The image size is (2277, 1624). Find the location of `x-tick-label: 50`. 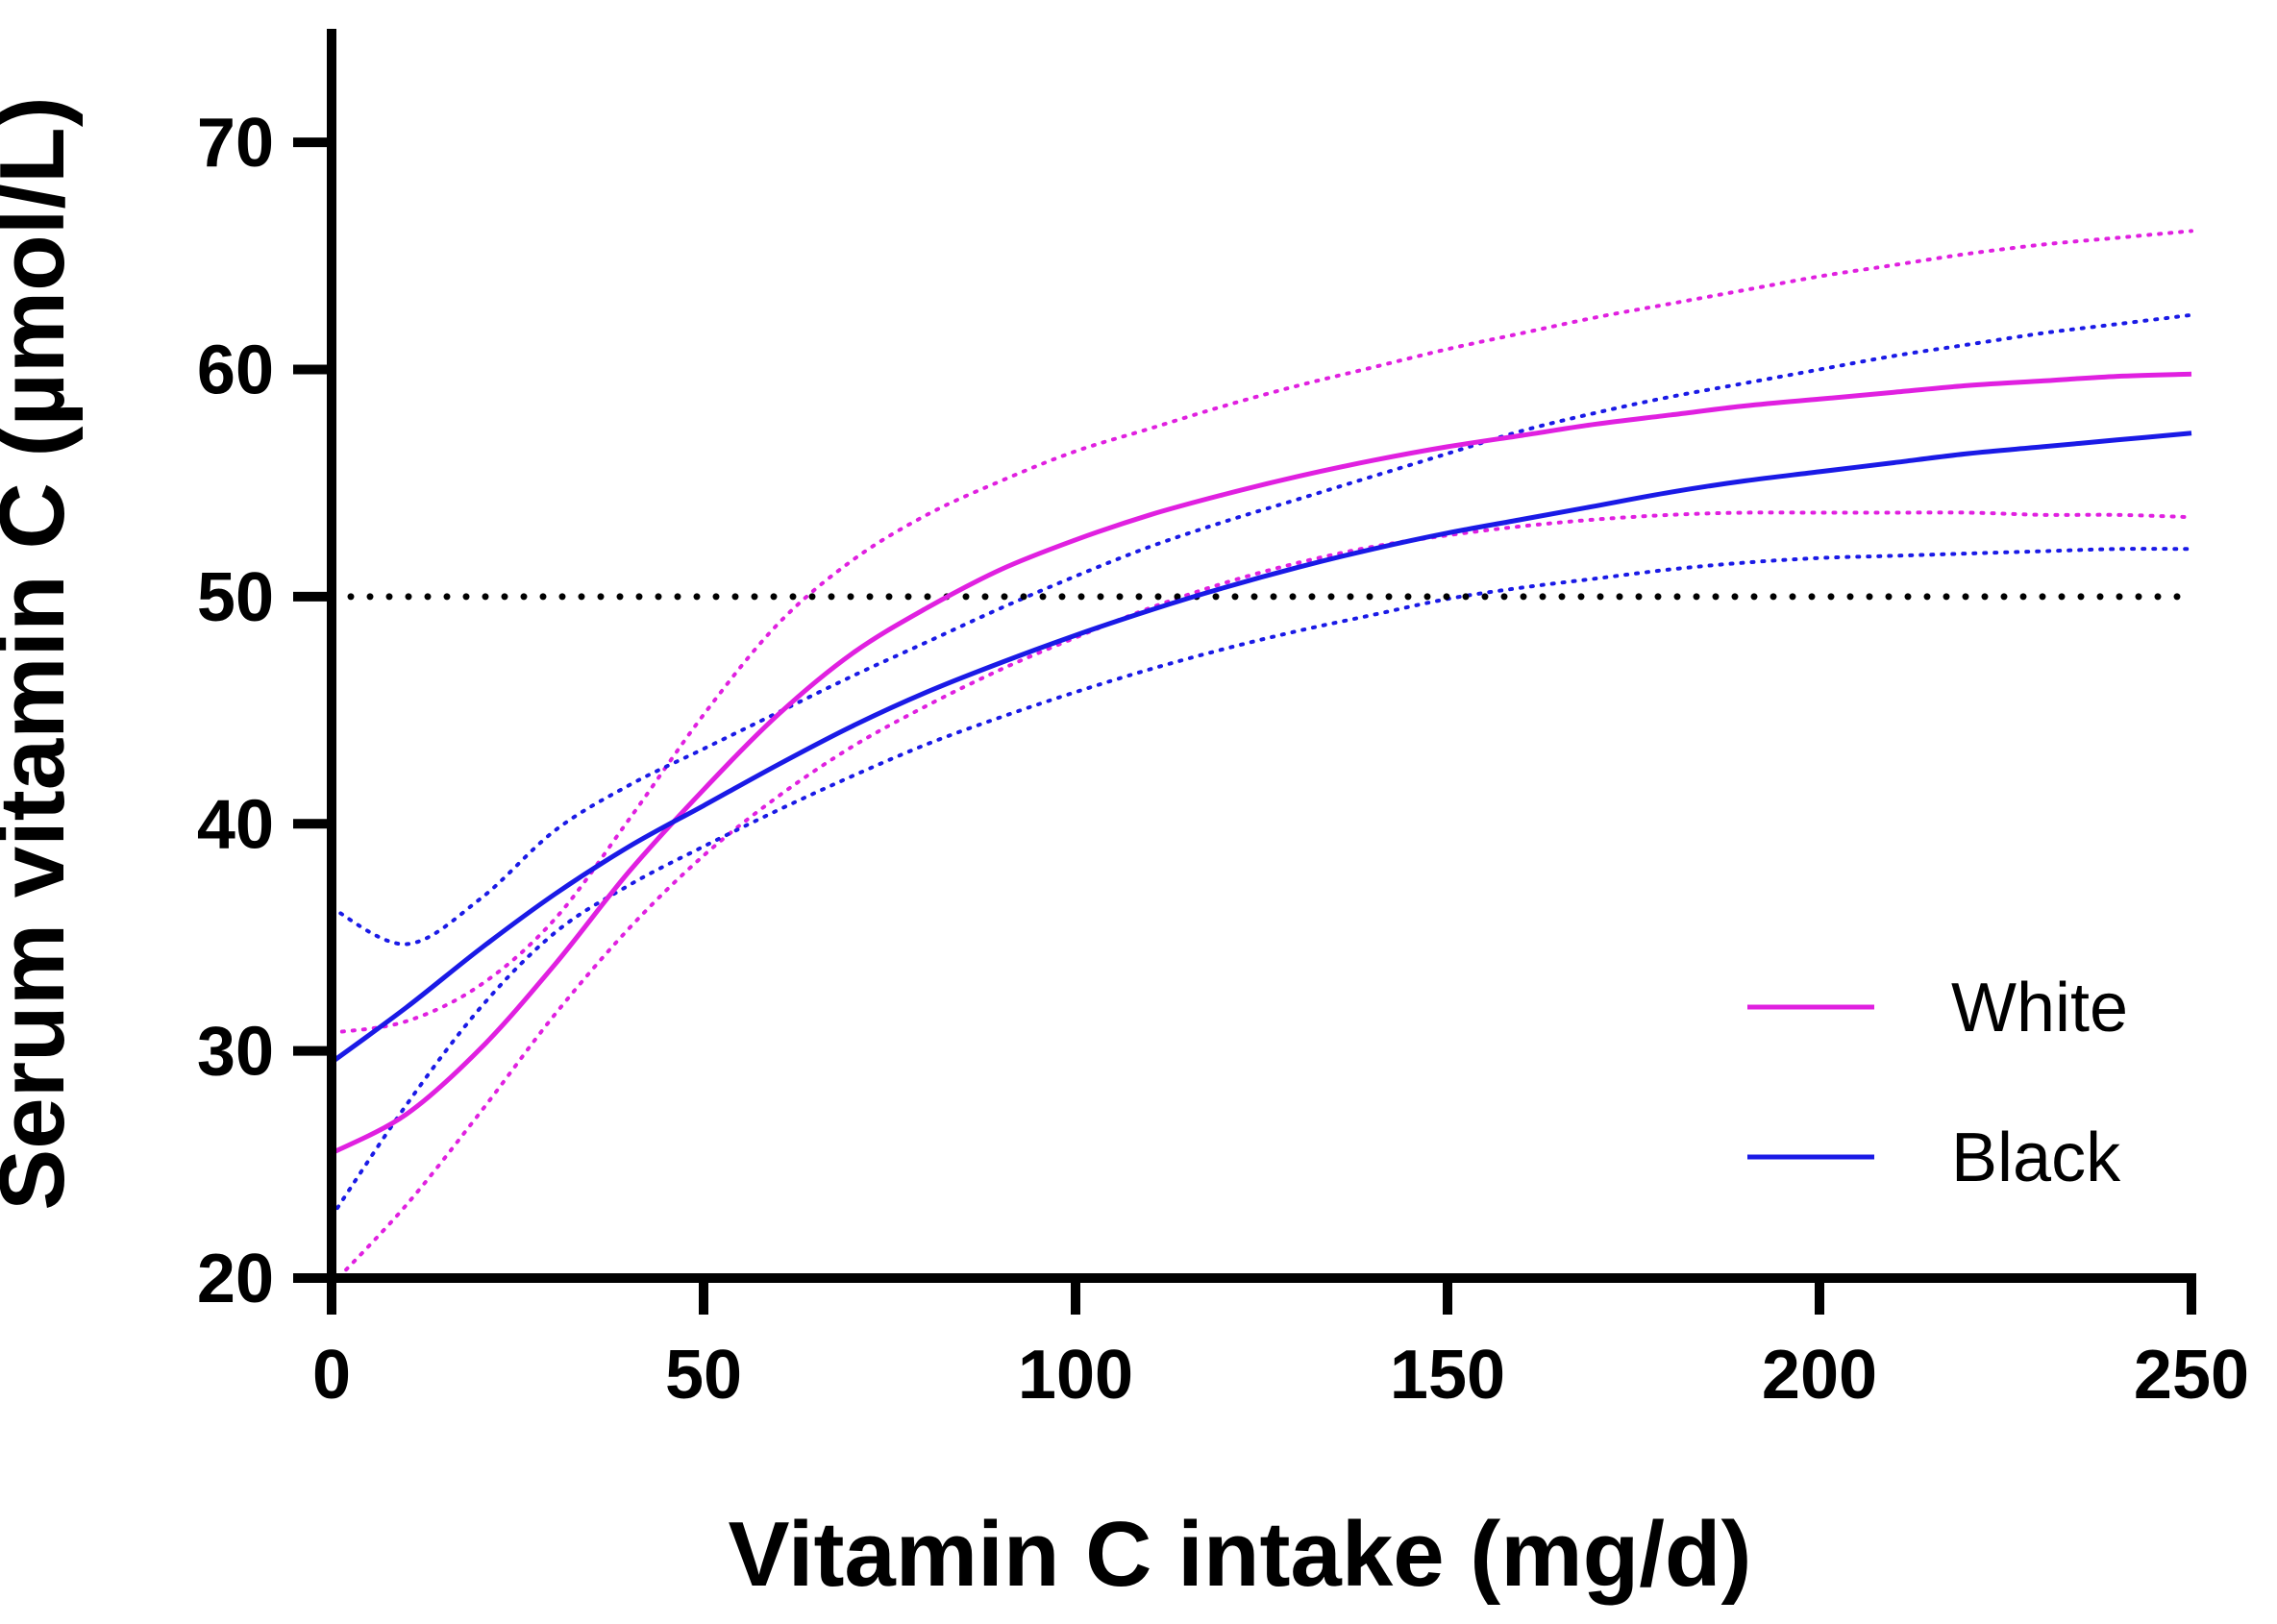

x-tick-label: 50 is located at coordinates (704, 1376).